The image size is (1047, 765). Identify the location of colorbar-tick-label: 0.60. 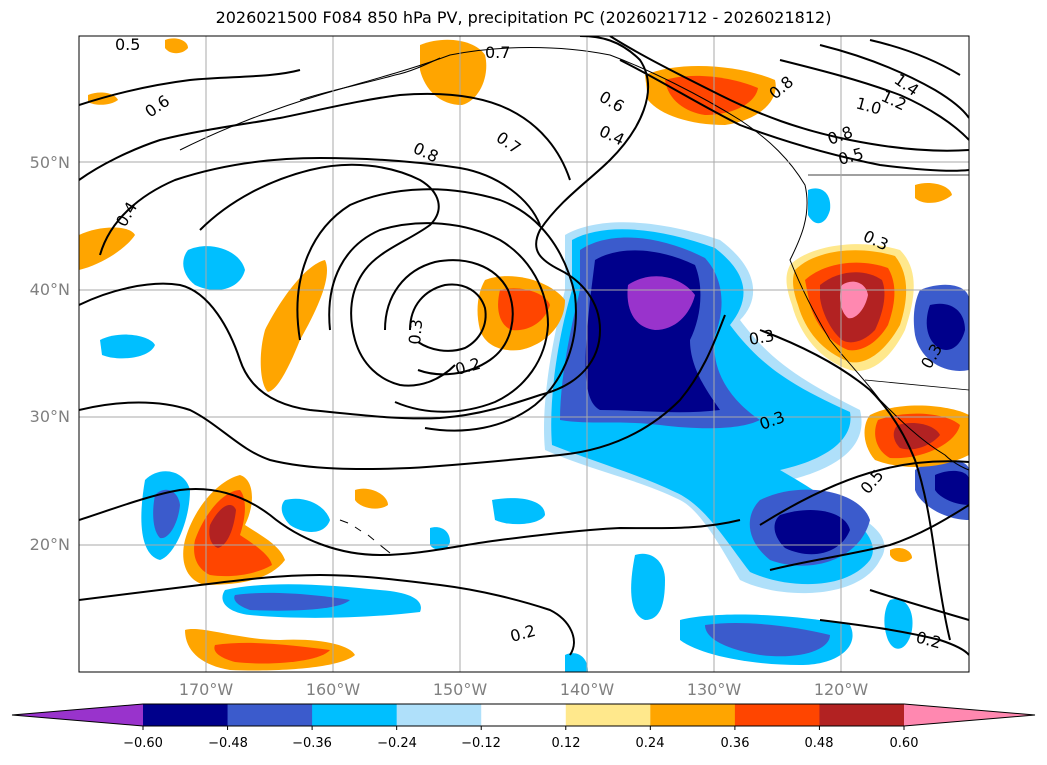
(904, 743).